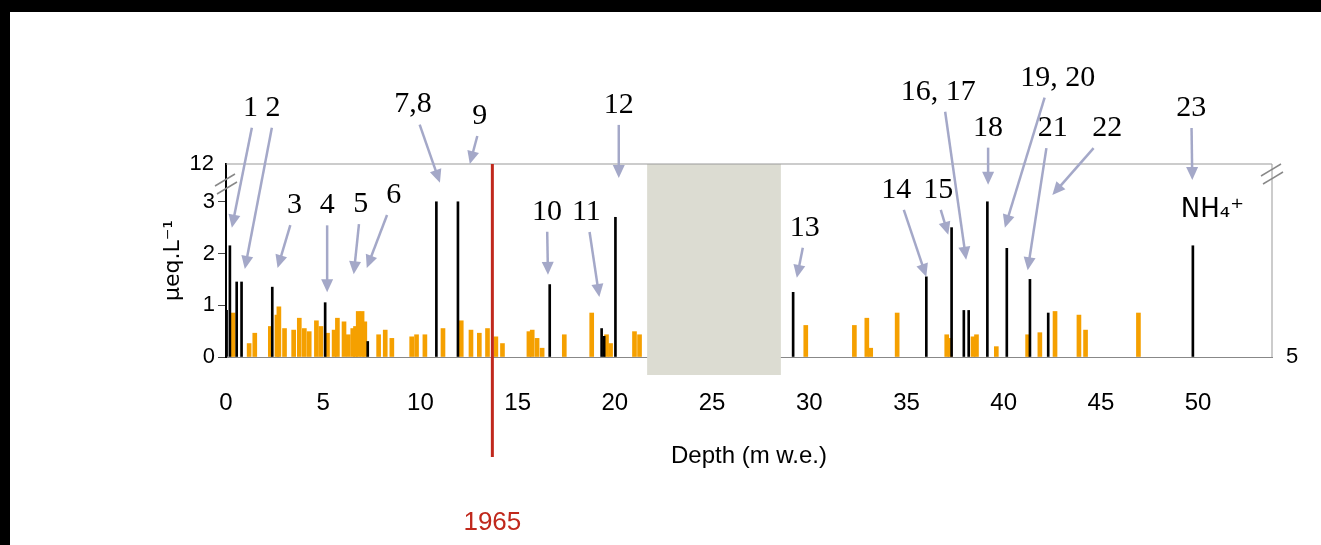 This screenshot has height=545, width=1321. I want to click on text: 1 2, so click(262, 105).